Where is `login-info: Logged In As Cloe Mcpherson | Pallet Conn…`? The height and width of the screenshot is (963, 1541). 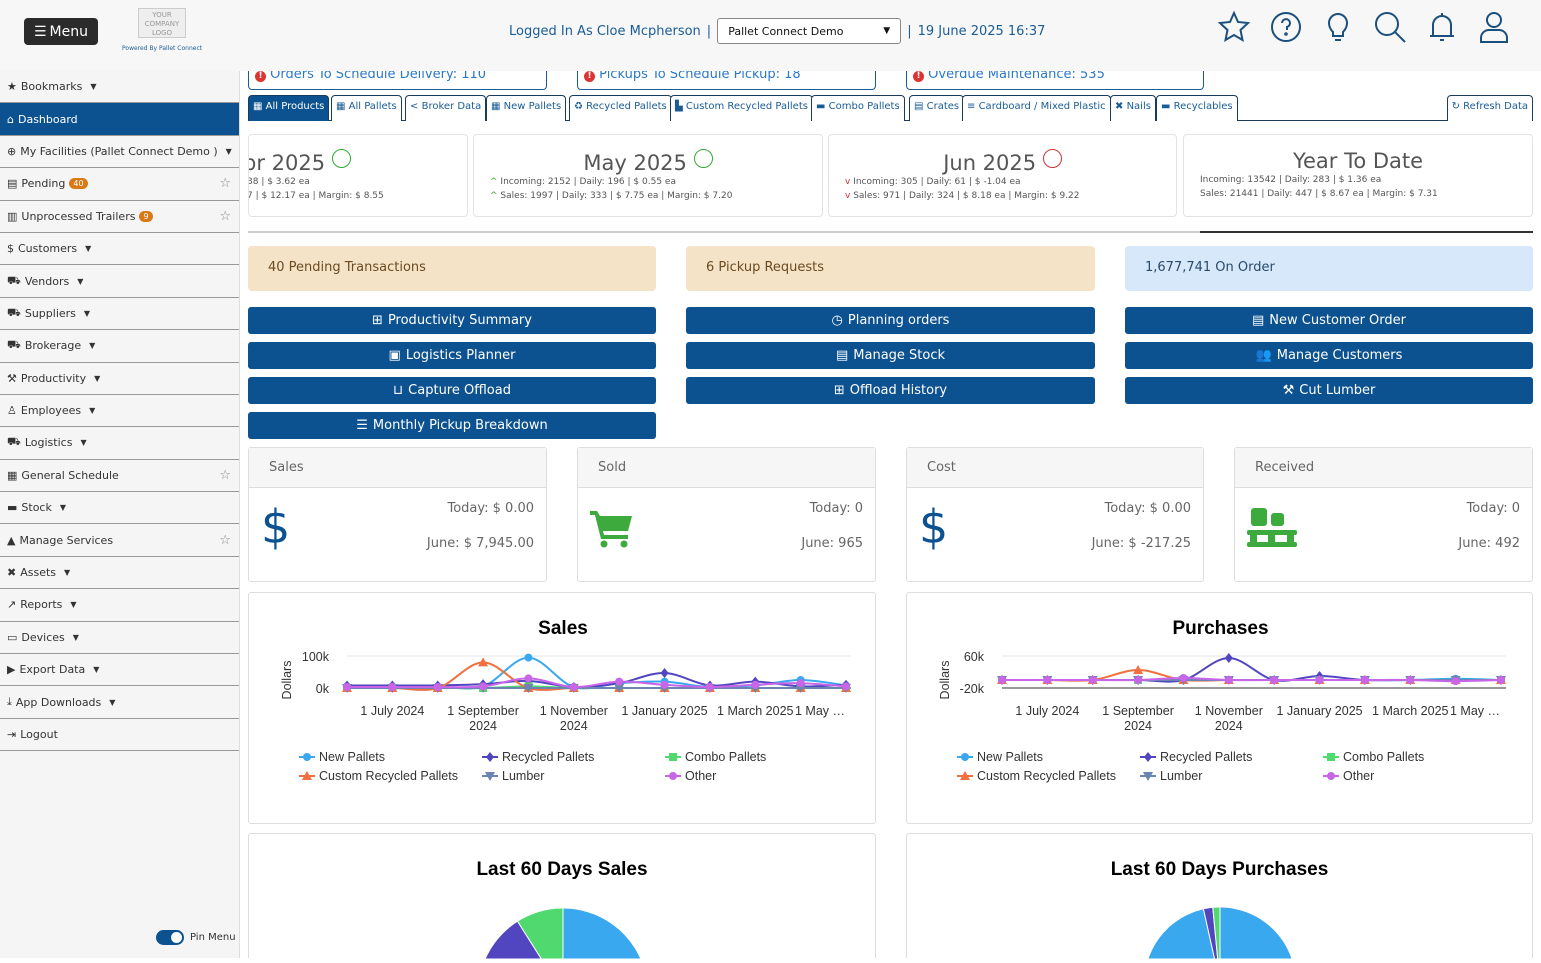 login-info: Logged In As Cloe Mcpherson | Pallet Conn… is located at coordinates (777, 31).